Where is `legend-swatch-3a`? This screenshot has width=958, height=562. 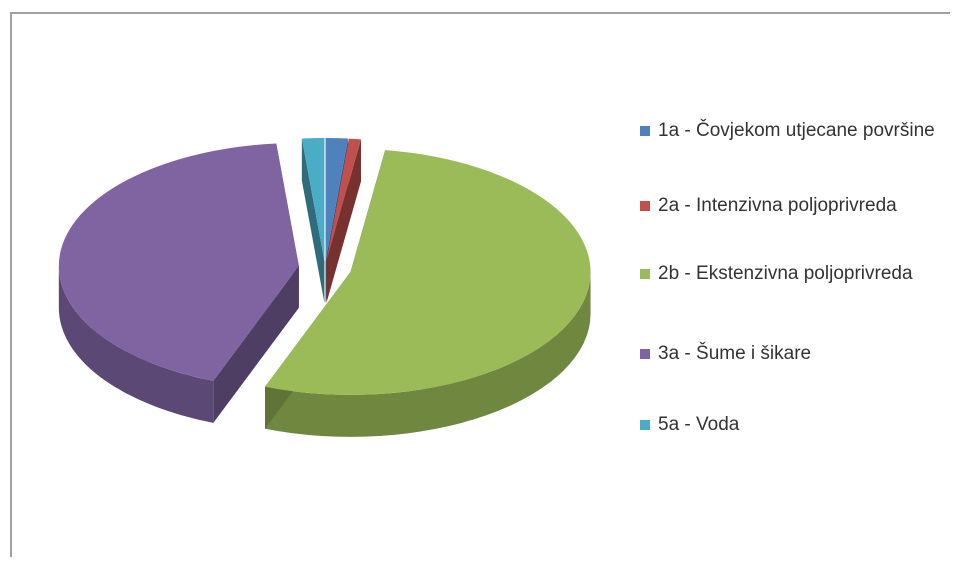
legend-swatch-3a is located at coordinates (645, 354).